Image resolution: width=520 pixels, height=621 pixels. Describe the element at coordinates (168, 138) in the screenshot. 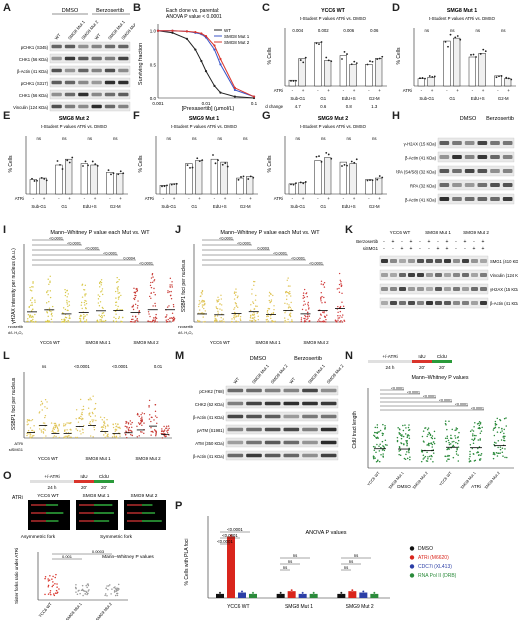

I see `p-value: ns` at that location.